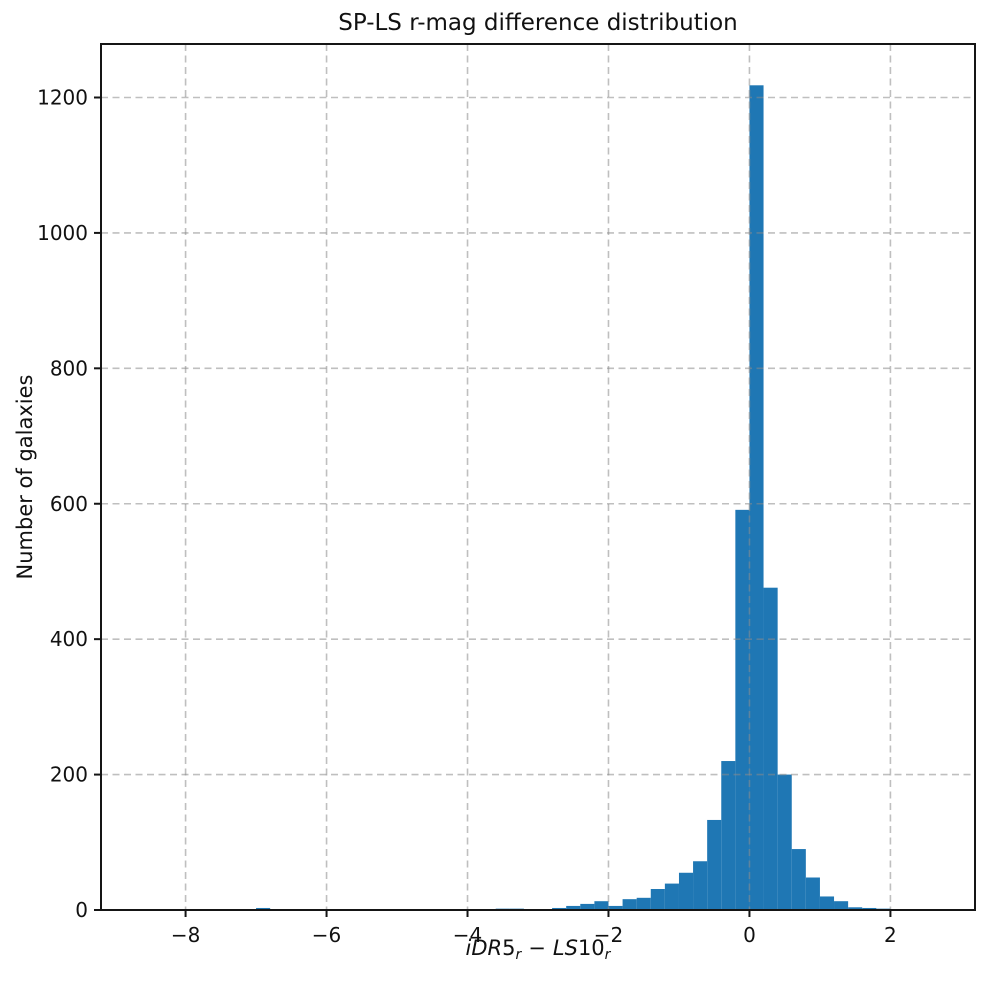  I want to click on y-axis-label: Number of galaxies, so click(25, 477).